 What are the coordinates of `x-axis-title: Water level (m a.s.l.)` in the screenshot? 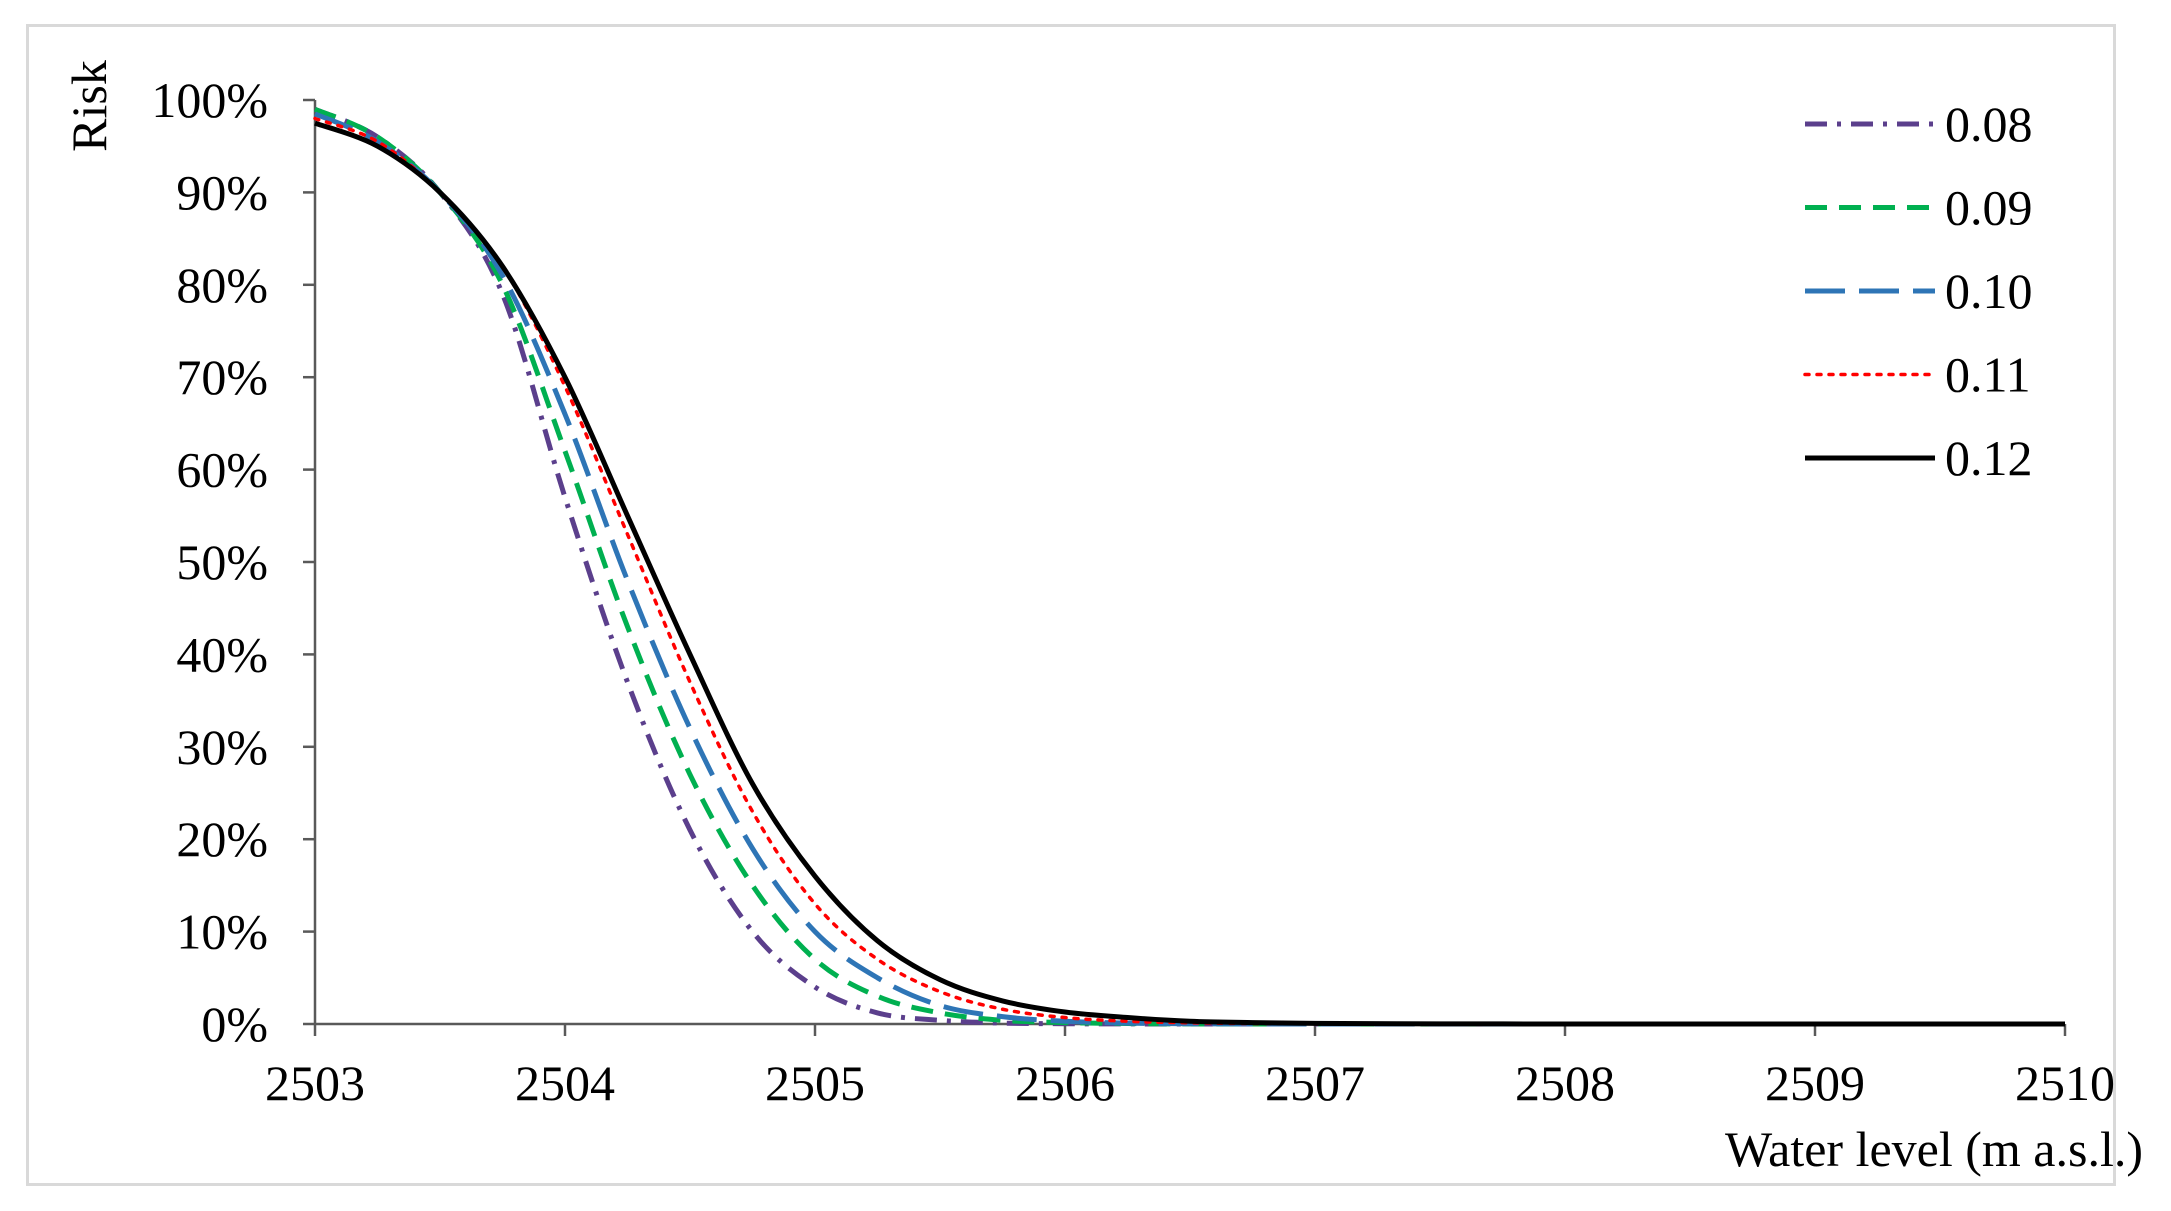 It's located at (1934, 1149).